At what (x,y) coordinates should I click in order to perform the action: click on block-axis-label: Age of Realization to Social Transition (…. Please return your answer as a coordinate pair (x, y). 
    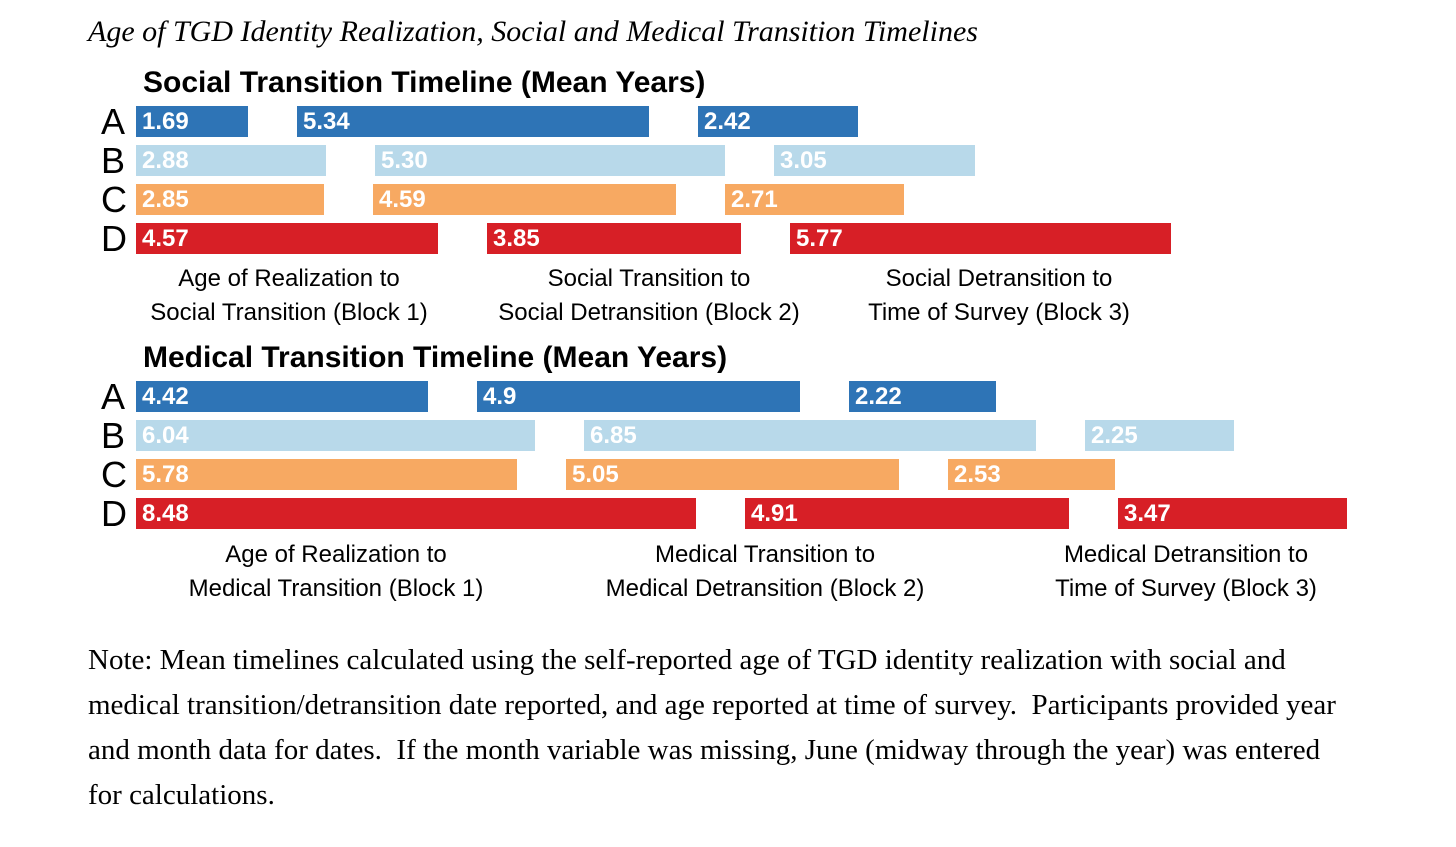
    Looking at the image, I should click on (288, 296).